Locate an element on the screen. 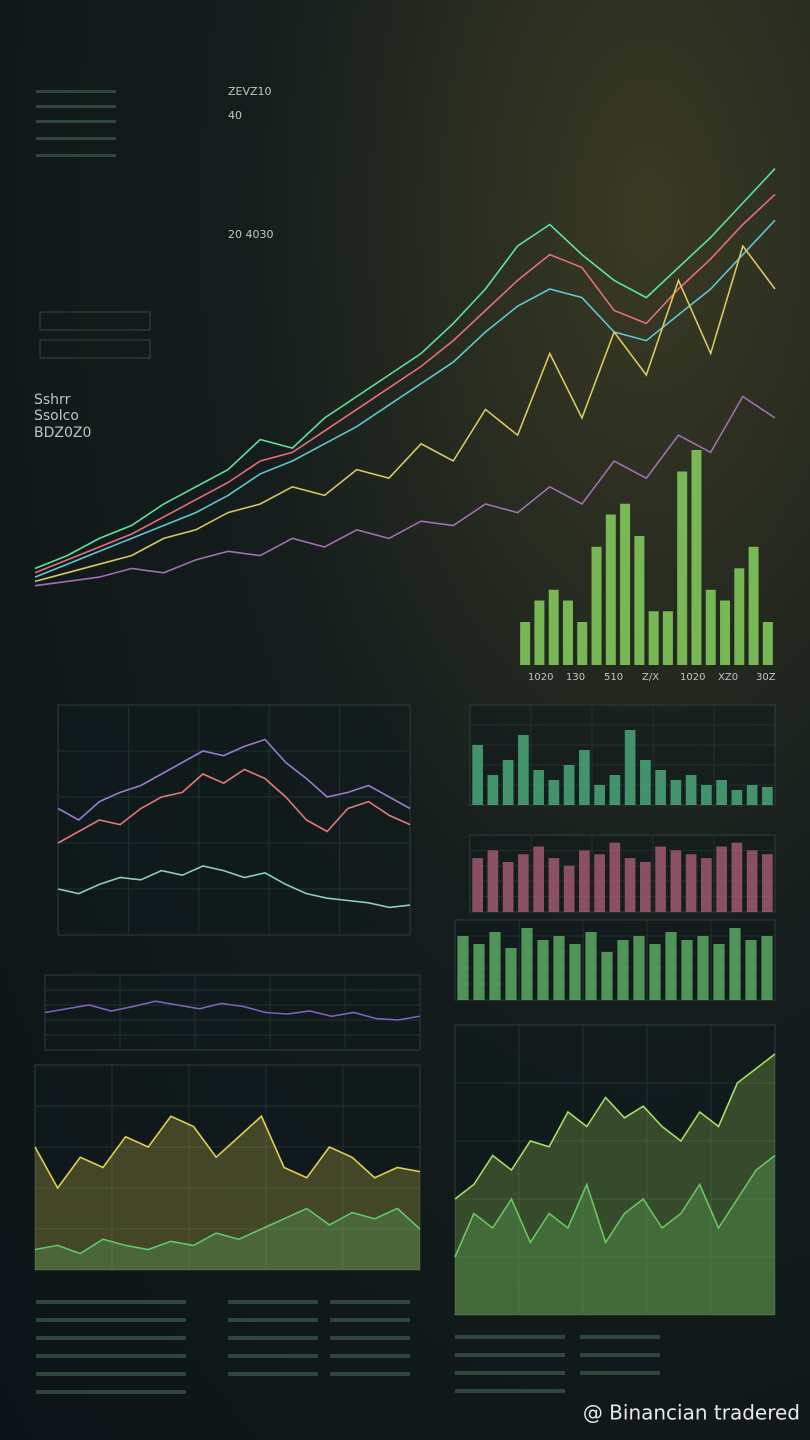 Image resolution: width=810 pixels, height=1440 pixels. bar-label: XZ0 is located at coordinates (728, 677).